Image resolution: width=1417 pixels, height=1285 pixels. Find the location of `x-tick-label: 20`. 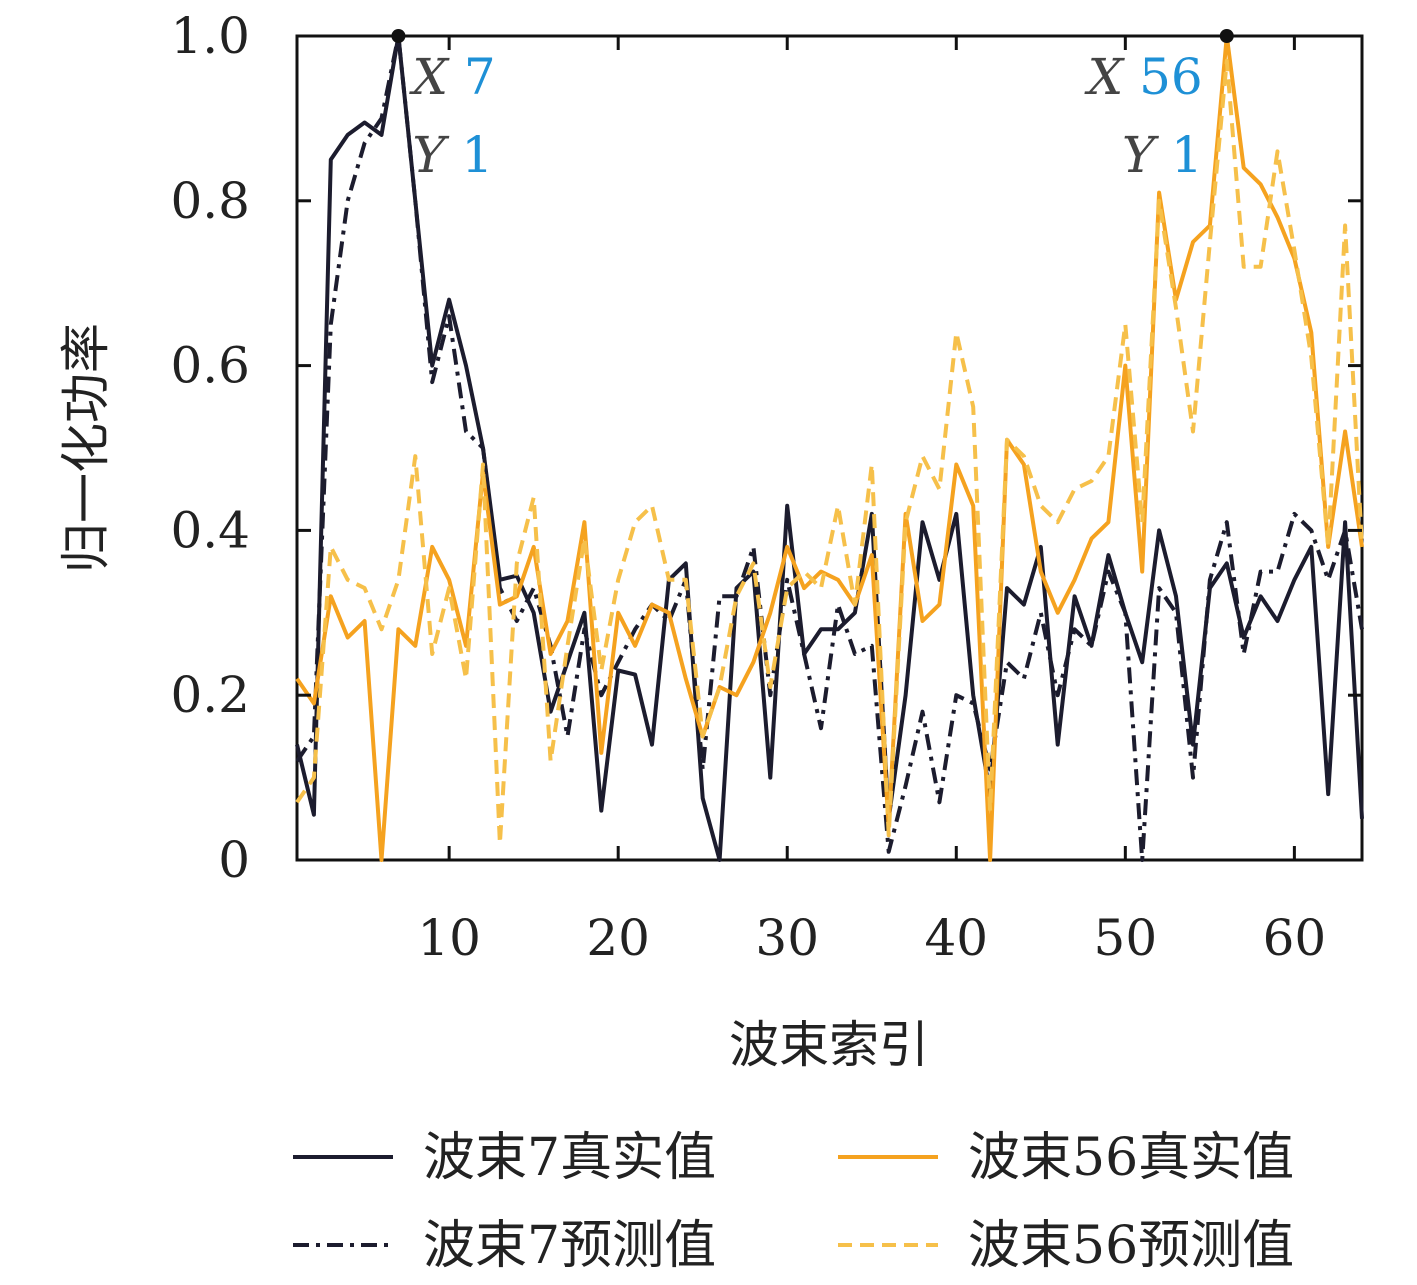

x-tick-label: 20 is located at coordinates (618, 938).